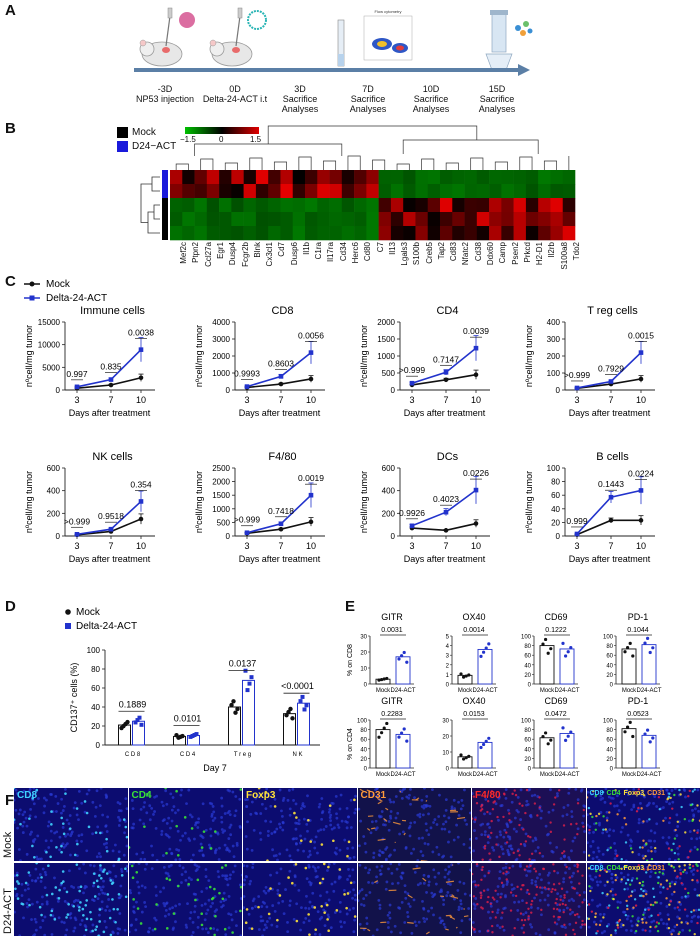  I want to click on merge-channel-label: CD4, so click(613, 868).